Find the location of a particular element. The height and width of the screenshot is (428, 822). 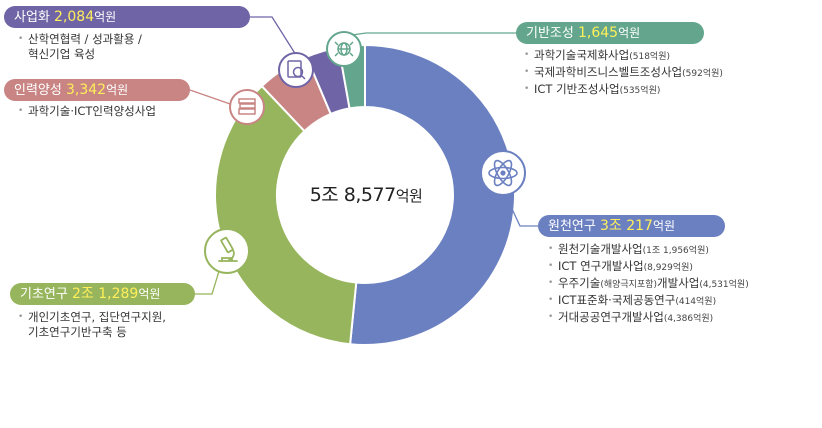

list-item: ICT 기반조성사업(535억원) is located at coordinates (623, 90).